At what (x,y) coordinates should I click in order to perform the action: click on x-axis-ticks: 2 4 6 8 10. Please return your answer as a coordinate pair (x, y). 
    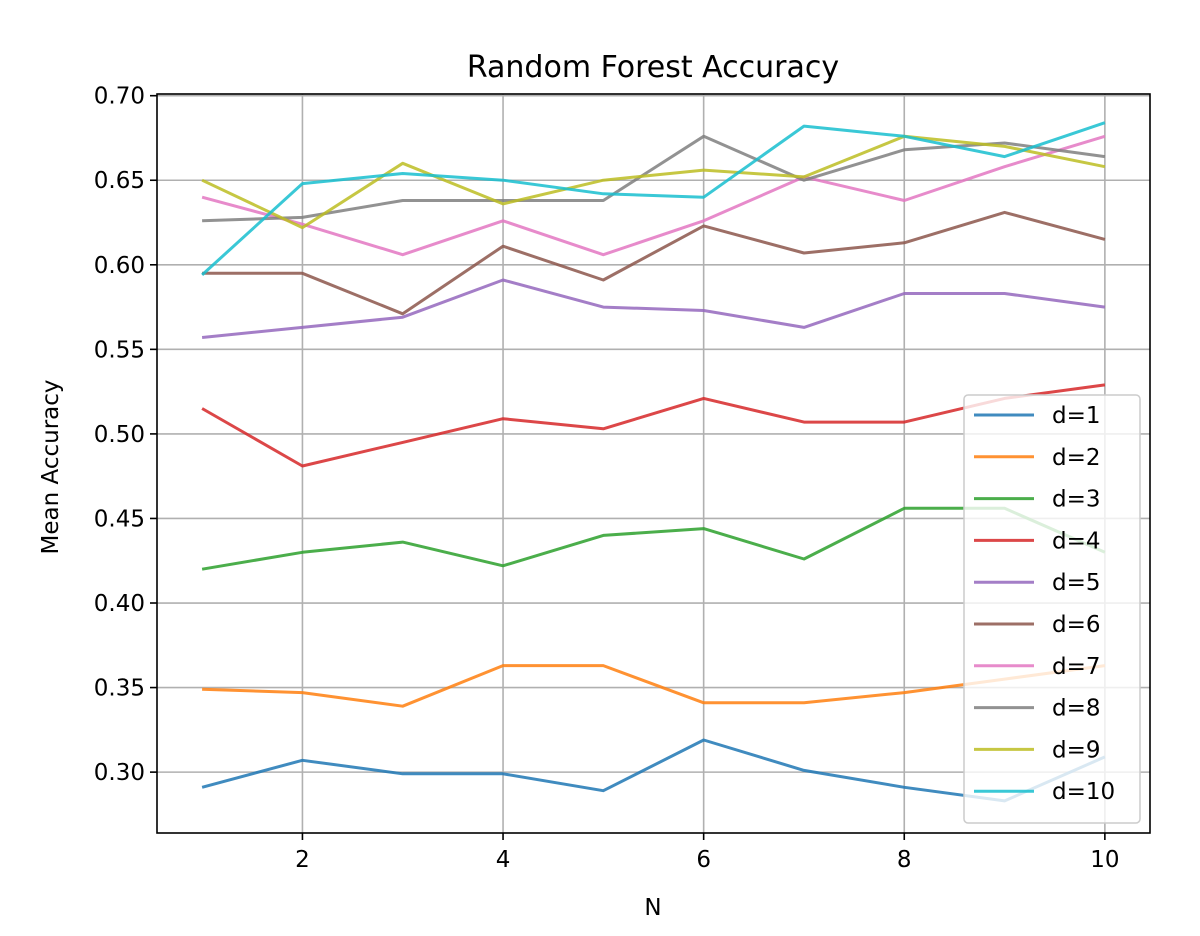
    Looking at the image, I should click on (707, 853).